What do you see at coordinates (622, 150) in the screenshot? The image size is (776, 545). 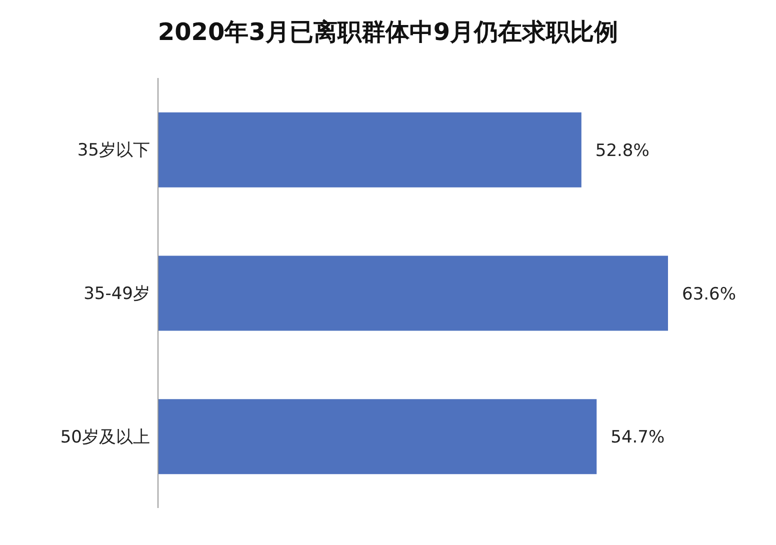 I see `data-label: 52.8%` at bounding box center [622, 150].